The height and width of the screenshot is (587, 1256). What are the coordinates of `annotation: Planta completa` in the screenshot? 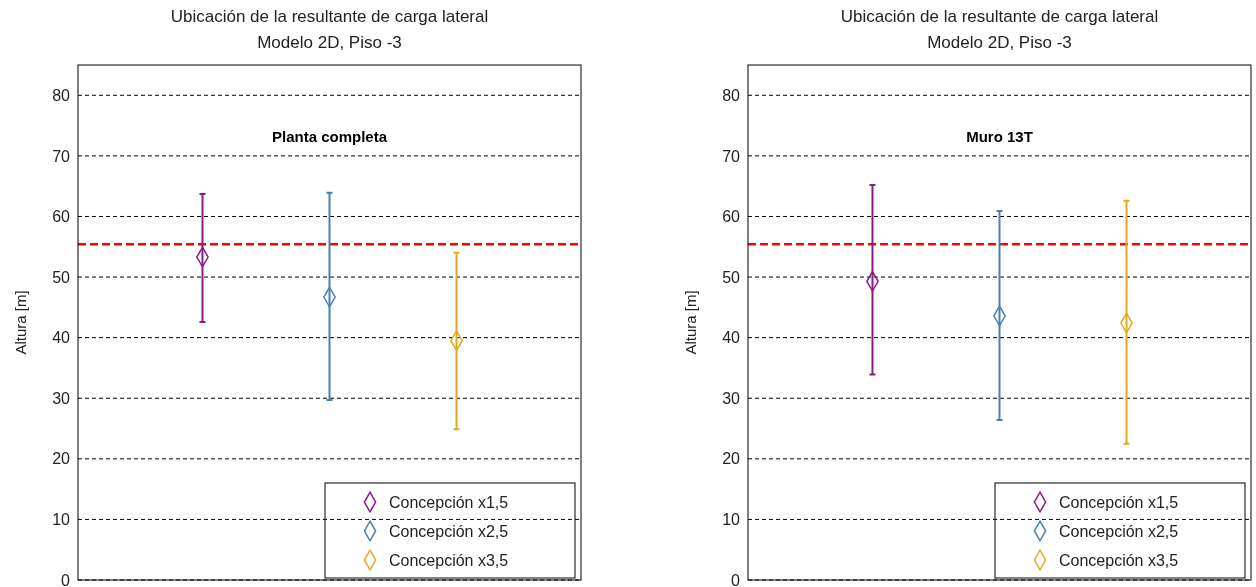 It's located at (329, 137).